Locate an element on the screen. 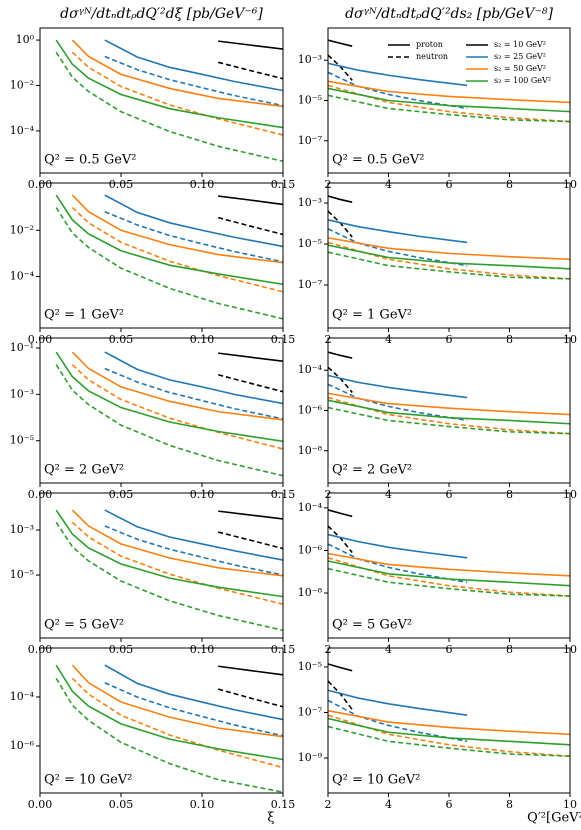 The height and width of the screenshot is (830, 581). y-tick-label: 10⁻³ is located at coordinates (310, 59).